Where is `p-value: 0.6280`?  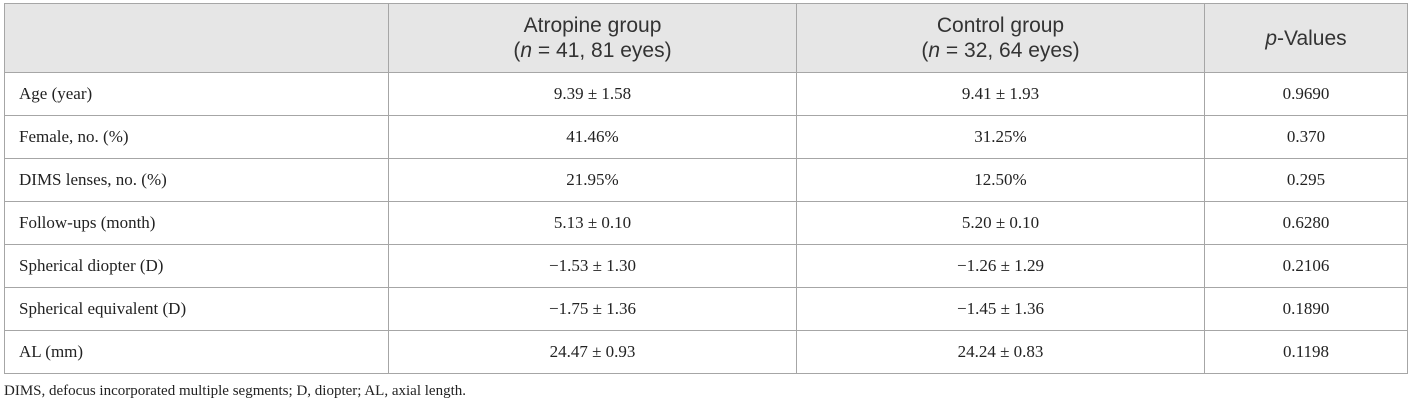 p-value: 0.6280 is located at coordinates (1306, 223).